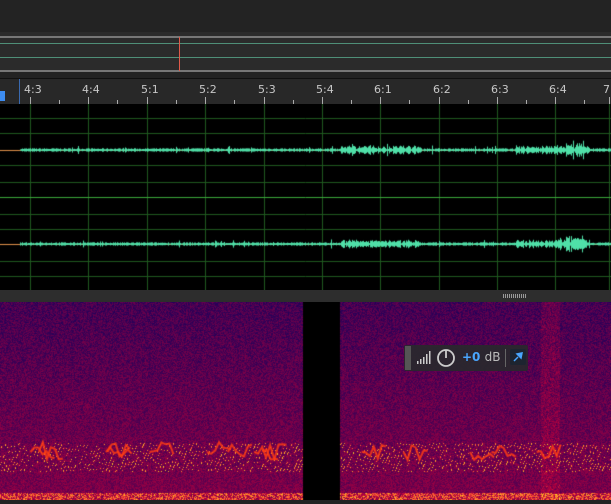 The width and height of the screenshot is (611, 504). What do you see at coordinates (424, 357) in the screenshot?
I see `signal-strength-icon` at bounding box center [424, 357].